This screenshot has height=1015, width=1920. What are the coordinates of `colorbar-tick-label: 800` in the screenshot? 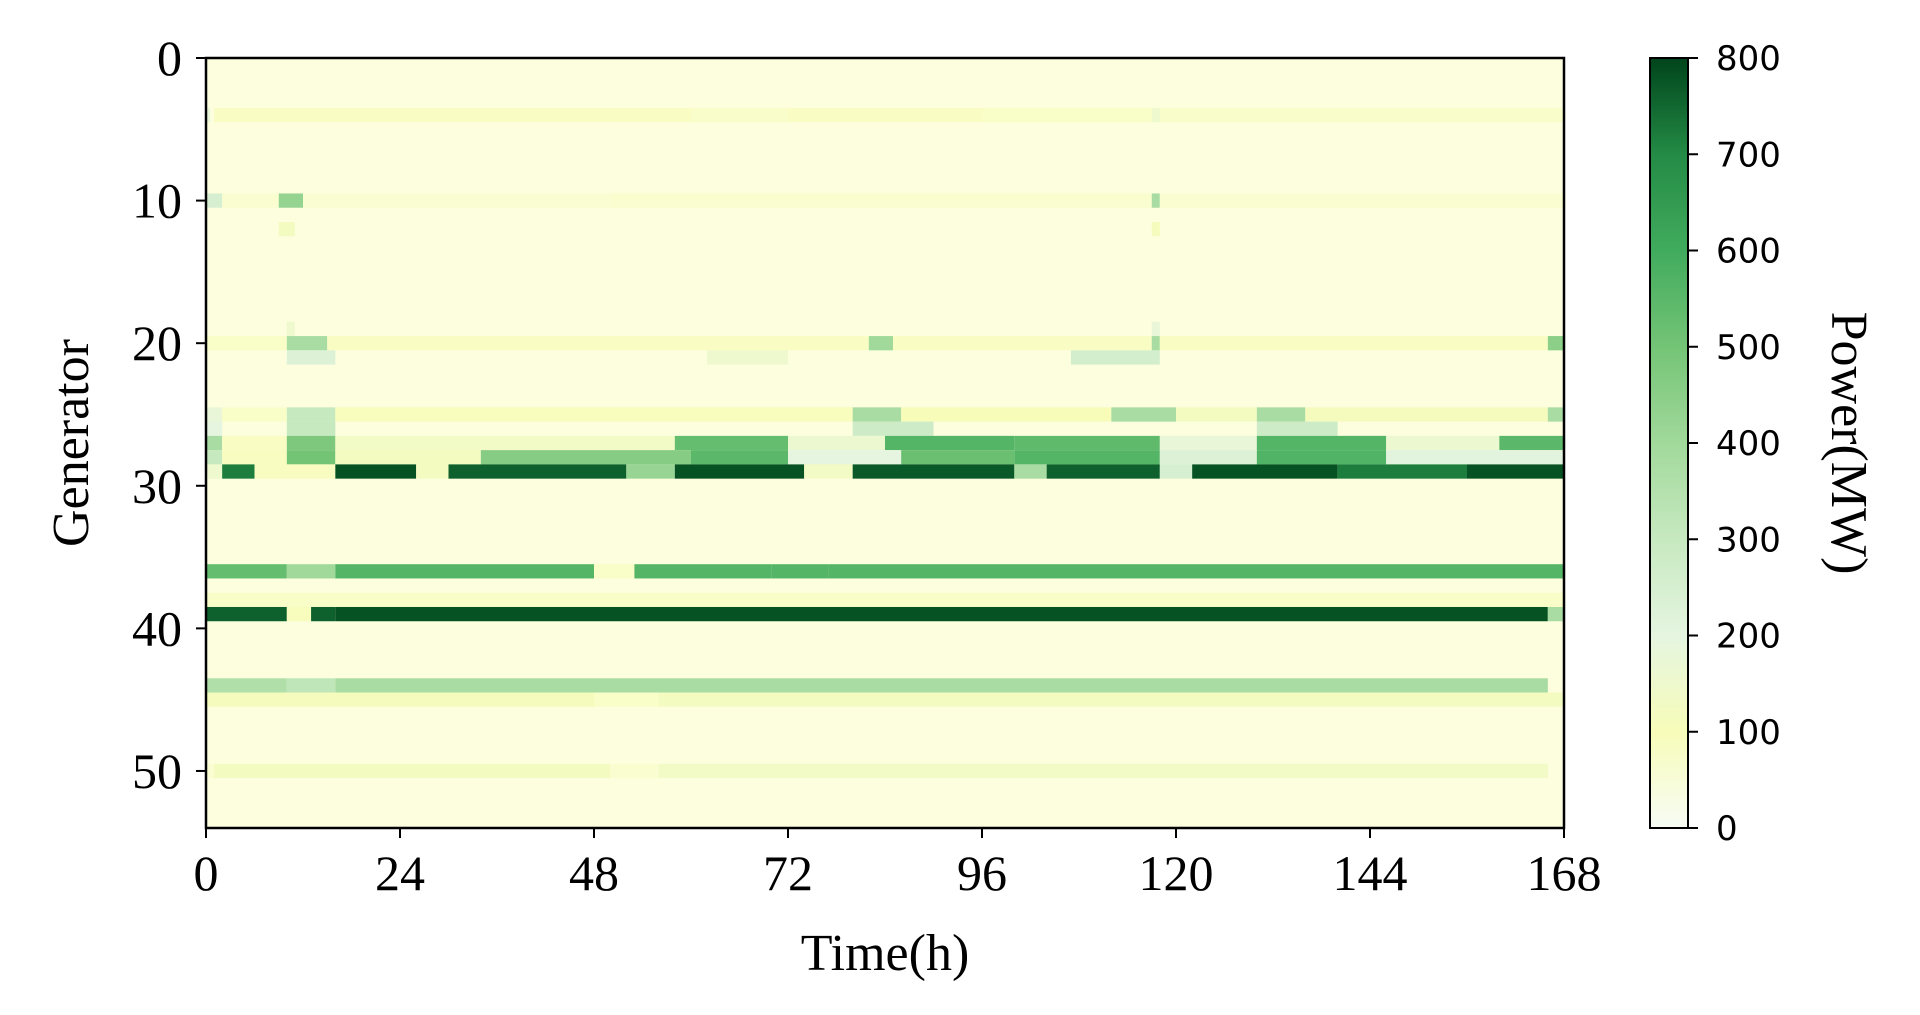 It's located at (1748, 59).